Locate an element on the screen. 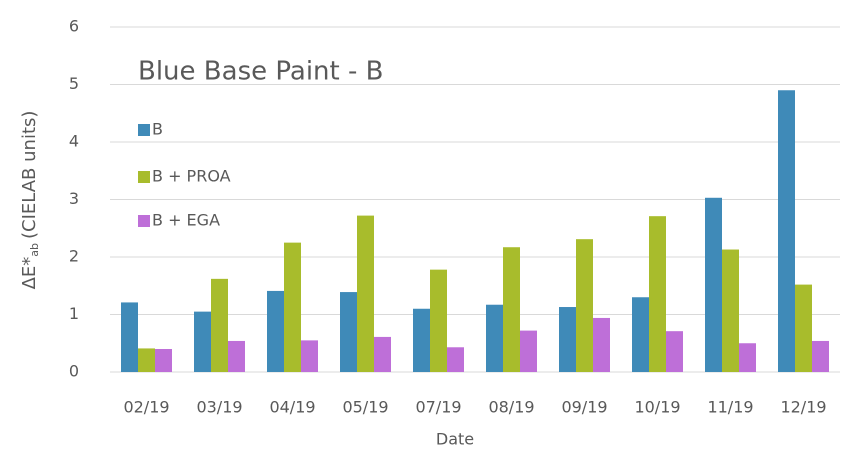 The width and height of the screenshot is (841, 451). x-tick-label: 12/19 is located at coordinates (803, 407).